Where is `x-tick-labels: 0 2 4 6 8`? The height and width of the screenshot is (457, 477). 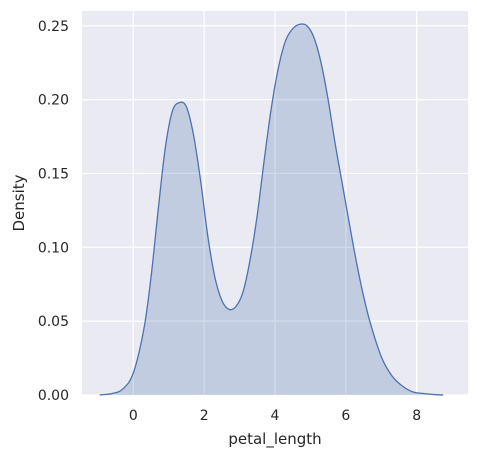
x-tick-labels: 0 2 4 6 8 is located at coordinates (275, 416).